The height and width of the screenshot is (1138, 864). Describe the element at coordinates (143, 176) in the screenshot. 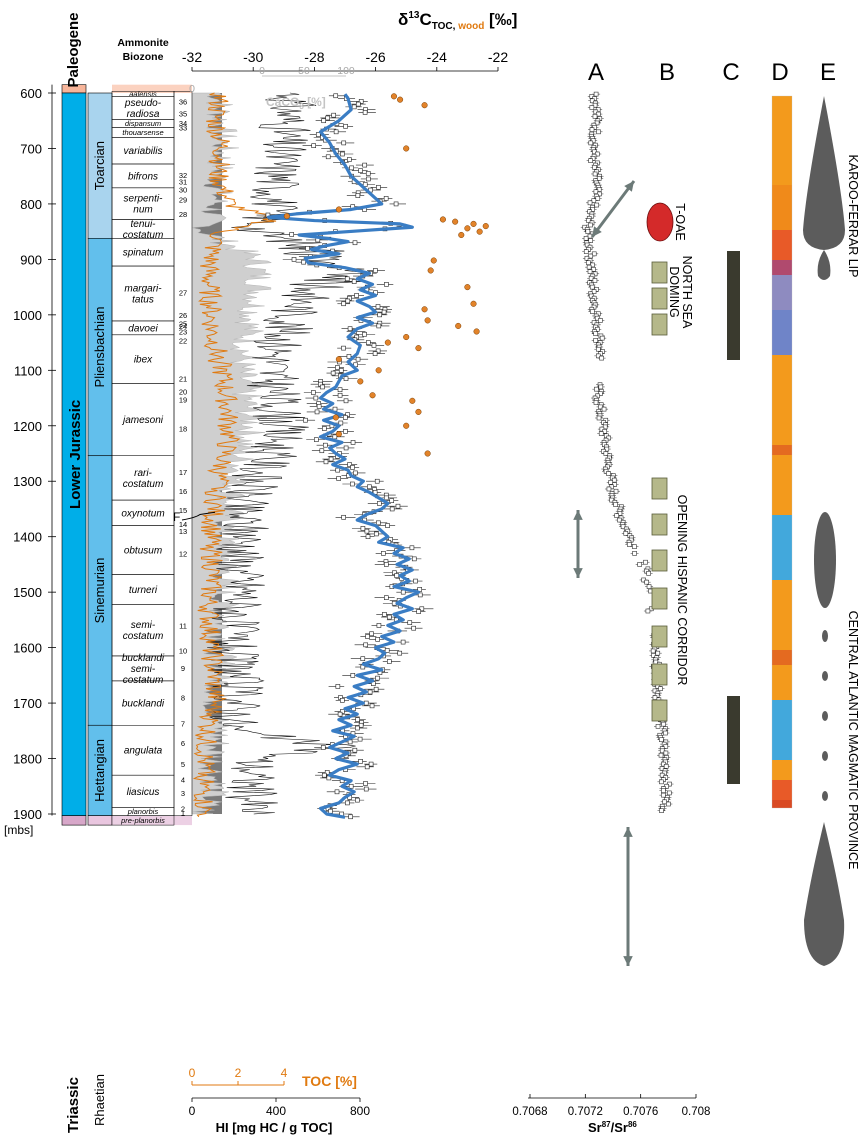

I see `biozone-label: bifrons` at that location.